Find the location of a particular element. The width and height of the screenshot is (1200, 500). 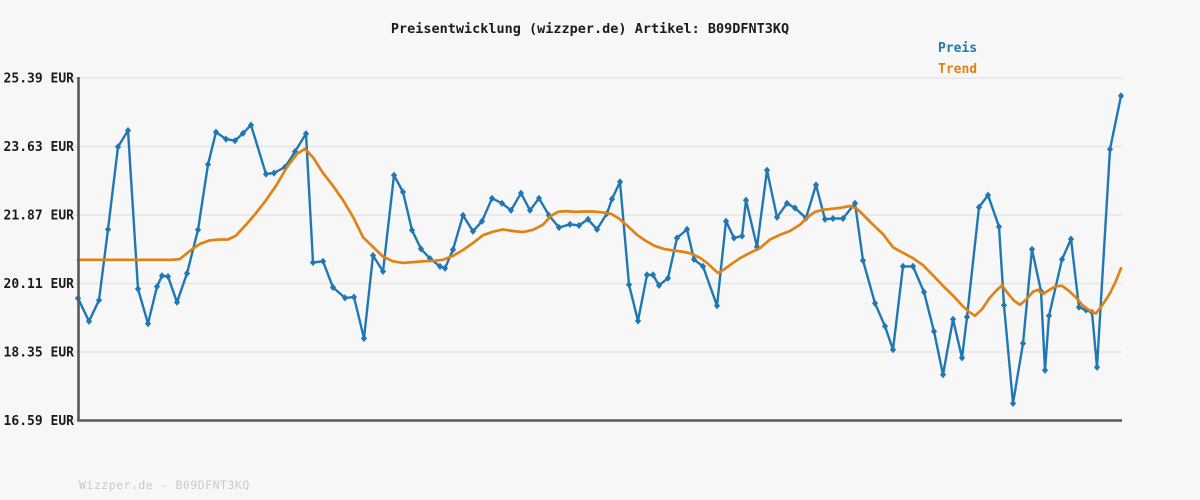

y-axis-tick-label: 23.63 EUR is located at coordinates (39, 147).